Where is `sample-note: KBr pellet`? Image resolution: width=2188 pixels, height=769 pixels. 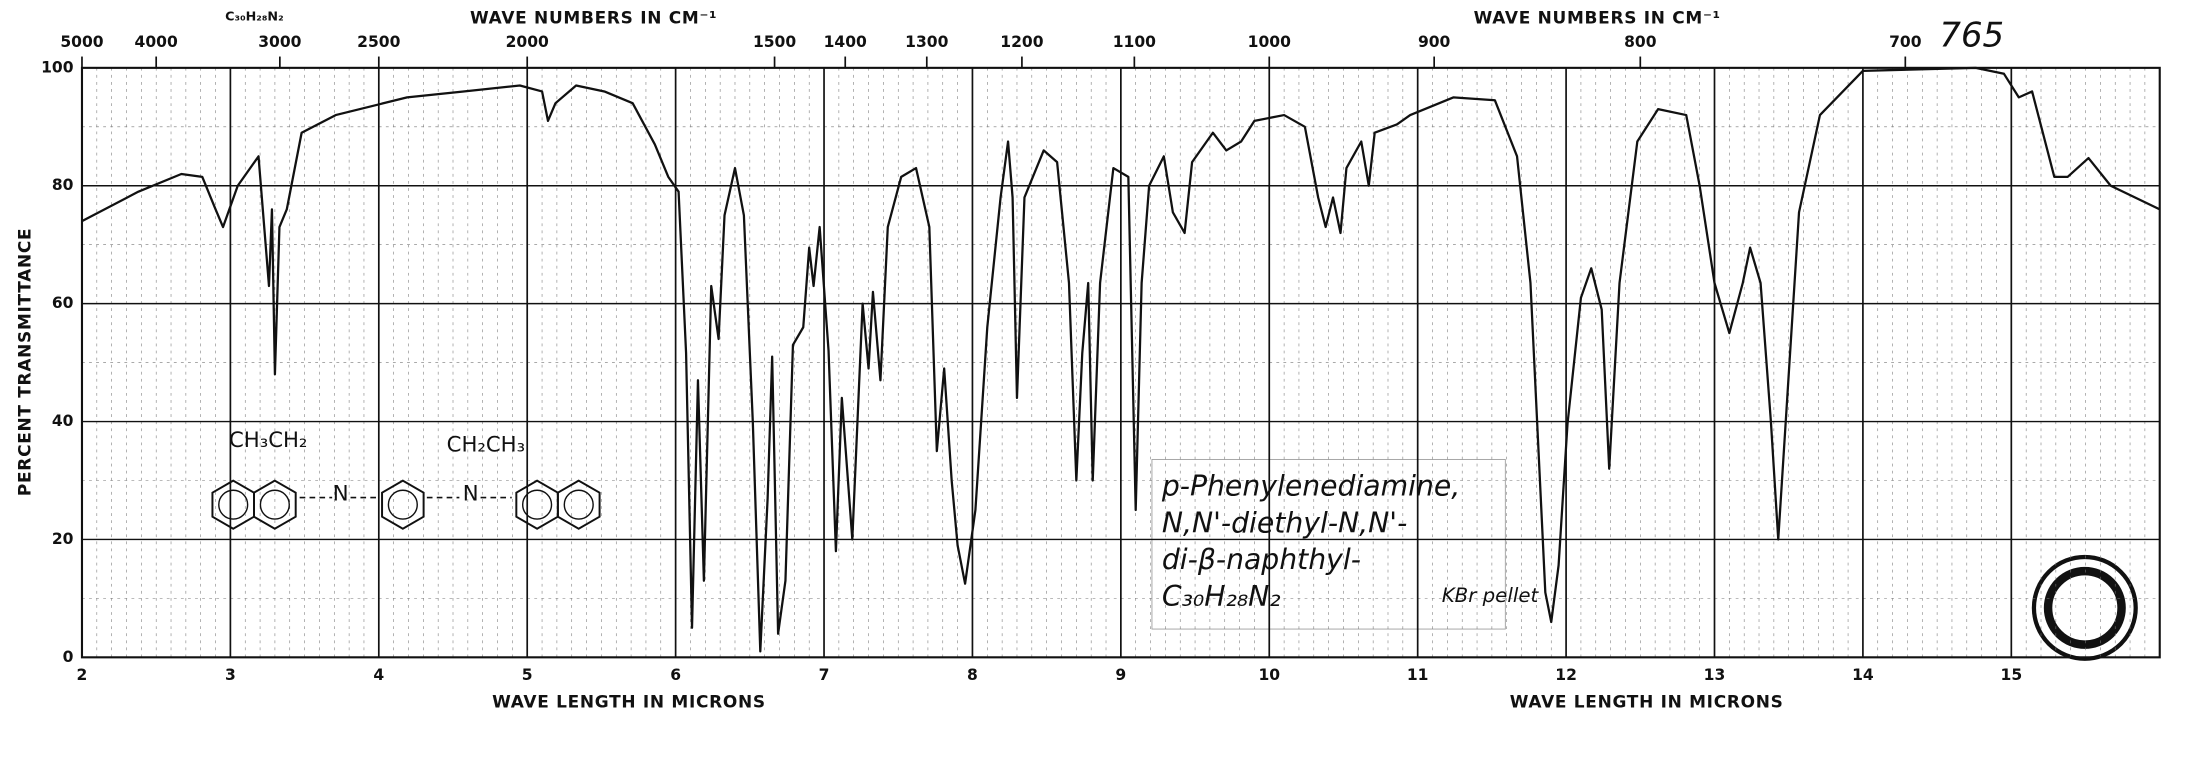
sample-note: KBr pellet is located at coordinates (1491, 595).